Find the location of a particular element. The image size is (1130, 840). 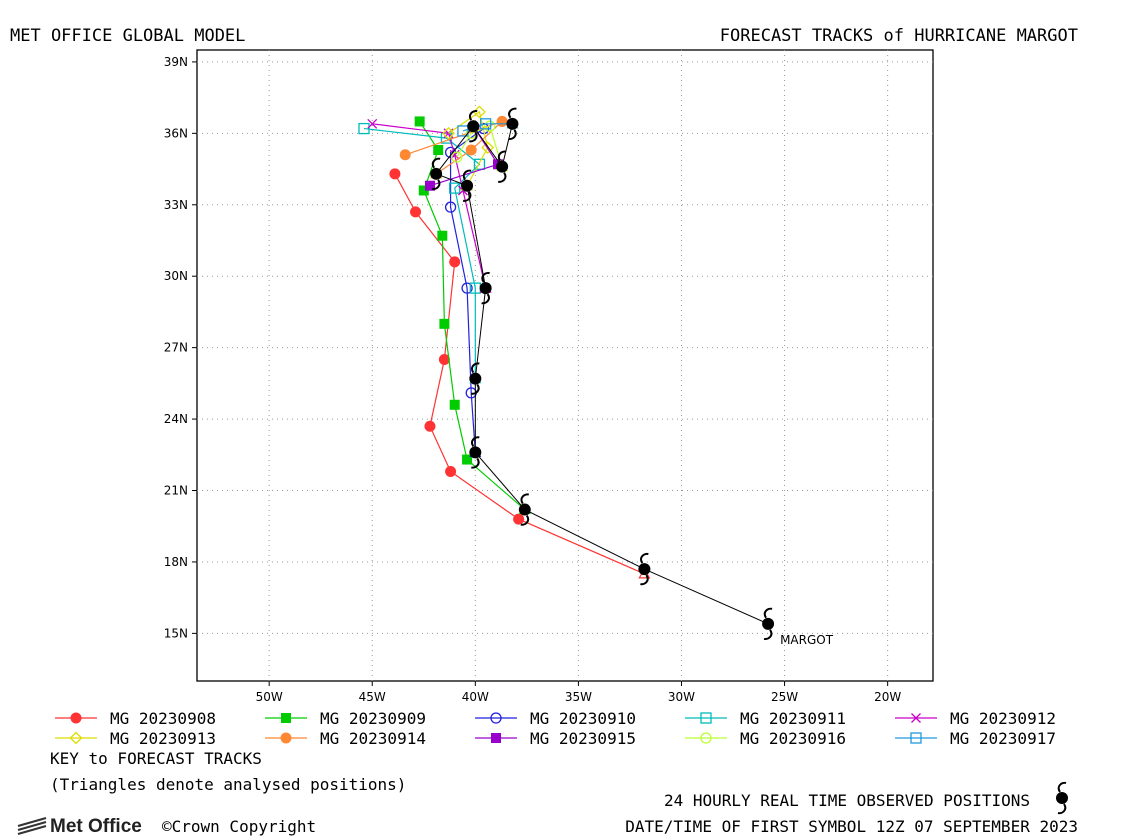

legend-item-1: MG 20230908 is located at coordinates (135, 718).